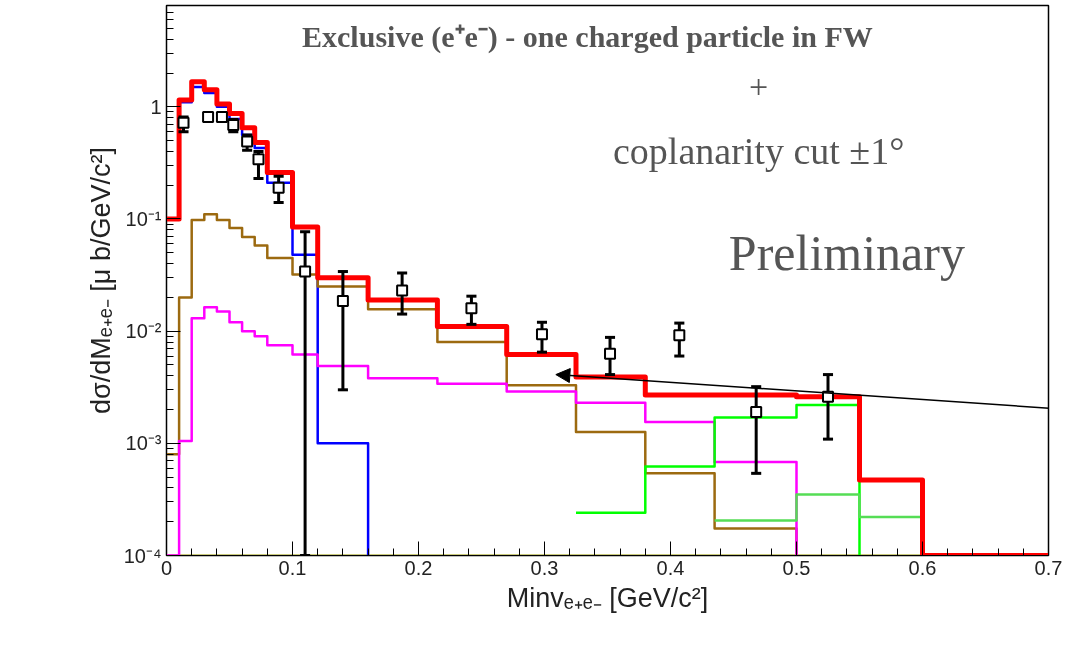  I want to click on x-tick-label: 0.6, so click(922, 567).